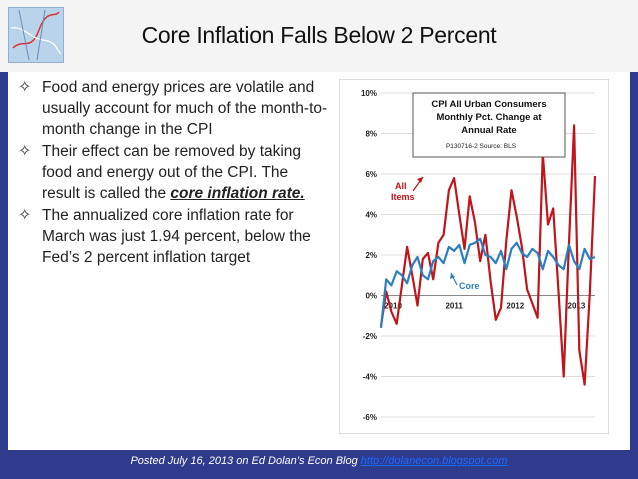  Describe the element at coordinates (370, 377) in the screenshot. I see `y-tick-label: -4%` at that location.